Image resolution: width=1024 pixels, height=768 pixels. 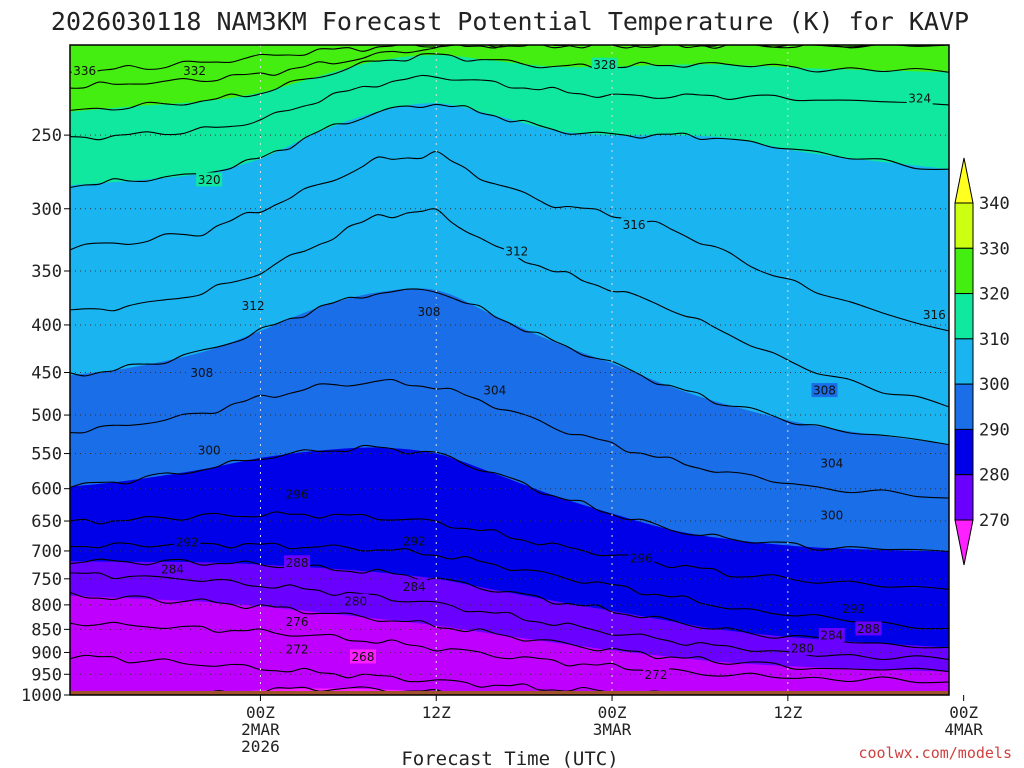 I want to click on colorbar: 340 330 320 310 300 290 280 270, so click(x=982, y=361).